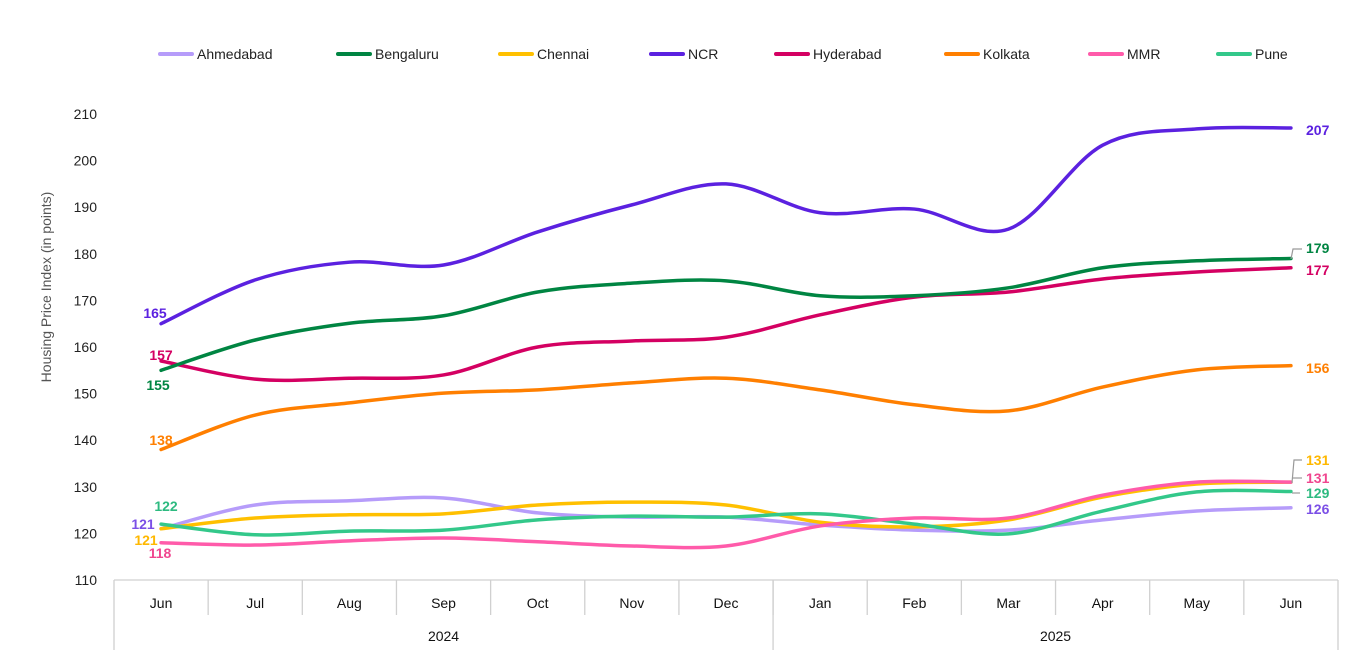  Describe the element at coordinates (1318, 493) in the screenshot. I see `end-label-pune: 129` at that location.